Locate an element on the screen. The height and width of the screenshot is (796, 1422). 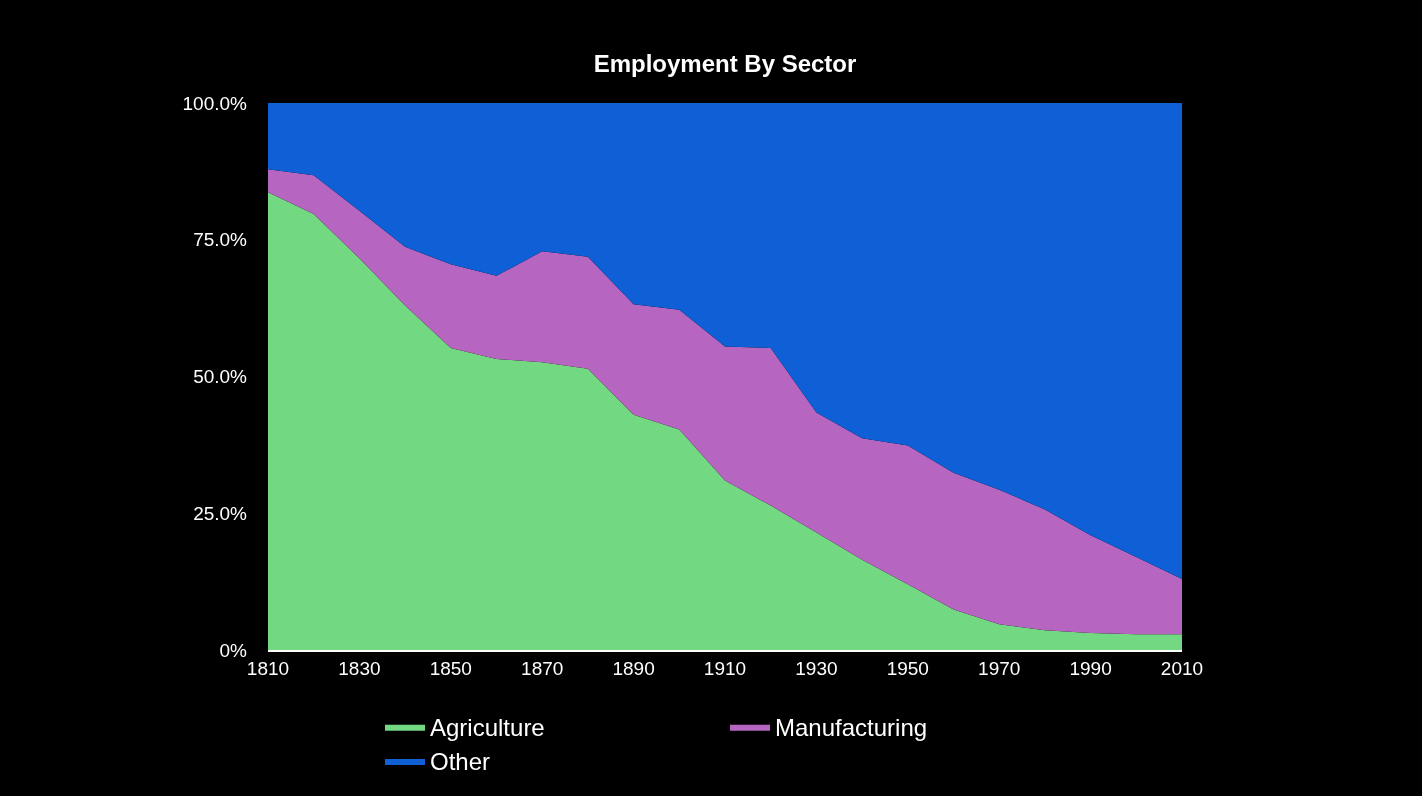
y-tick-label: 0% is located at coordinates (233, 650).